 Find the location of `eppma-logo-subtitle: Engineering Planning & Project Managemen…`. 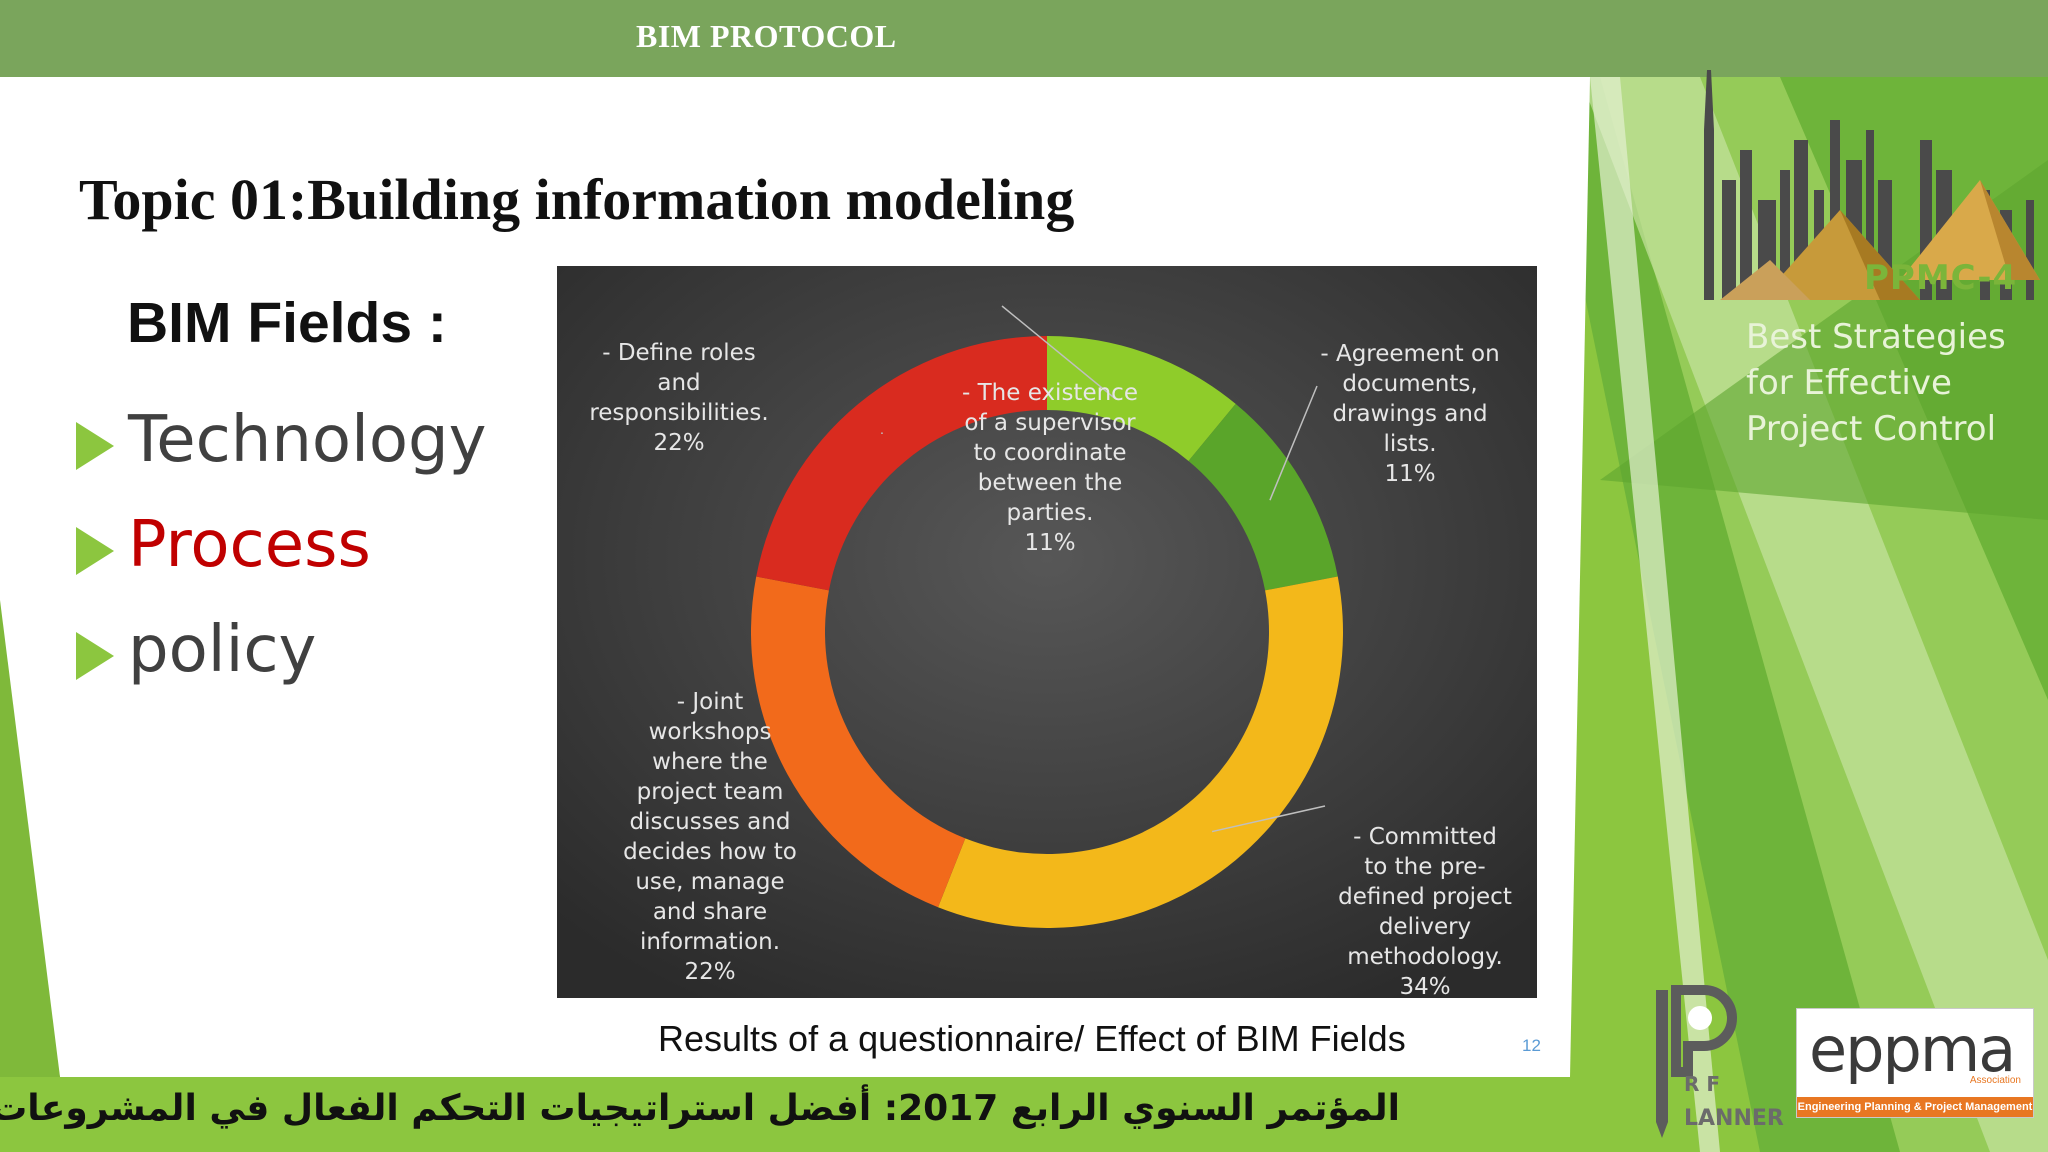

eppma-logo-subtitle: Engineering Planning & Project Managemen… is located at coordinates (1915, 1107).